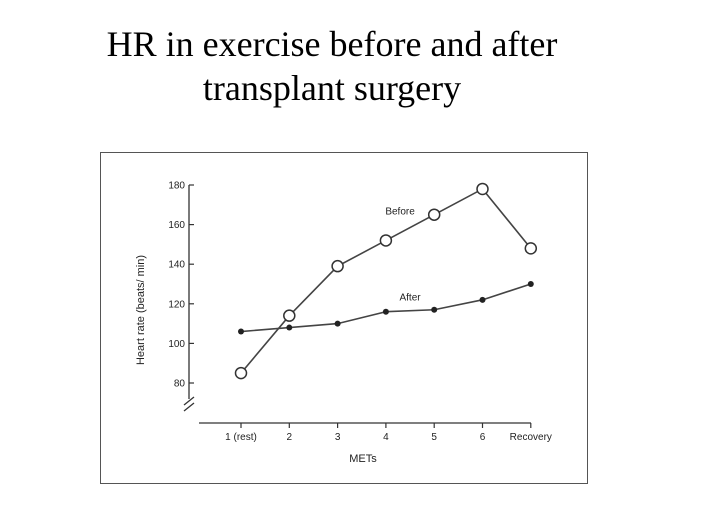 The width and height of the screenshot is (708, 512). Describe the element at coordinates (176, 344) in the screenshot. I see `y-tick-label: 100` at that location.